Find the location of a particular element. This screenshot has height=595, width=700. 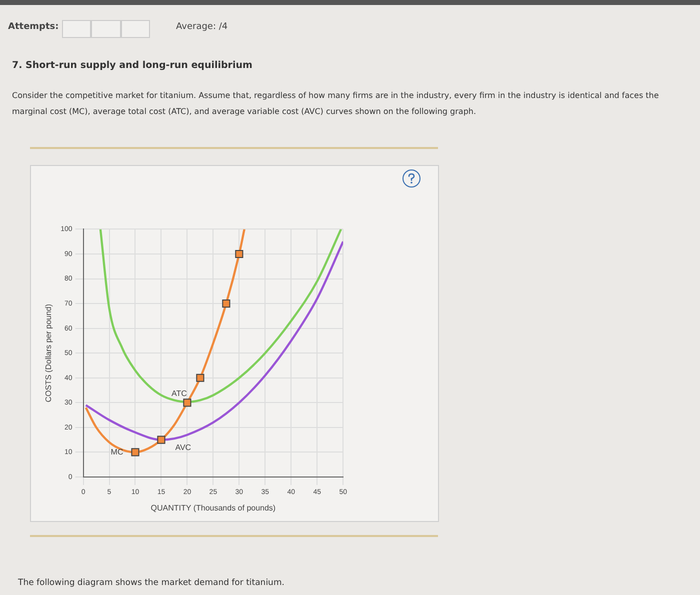

series-label: ATC is located at coordinates (180, 393).